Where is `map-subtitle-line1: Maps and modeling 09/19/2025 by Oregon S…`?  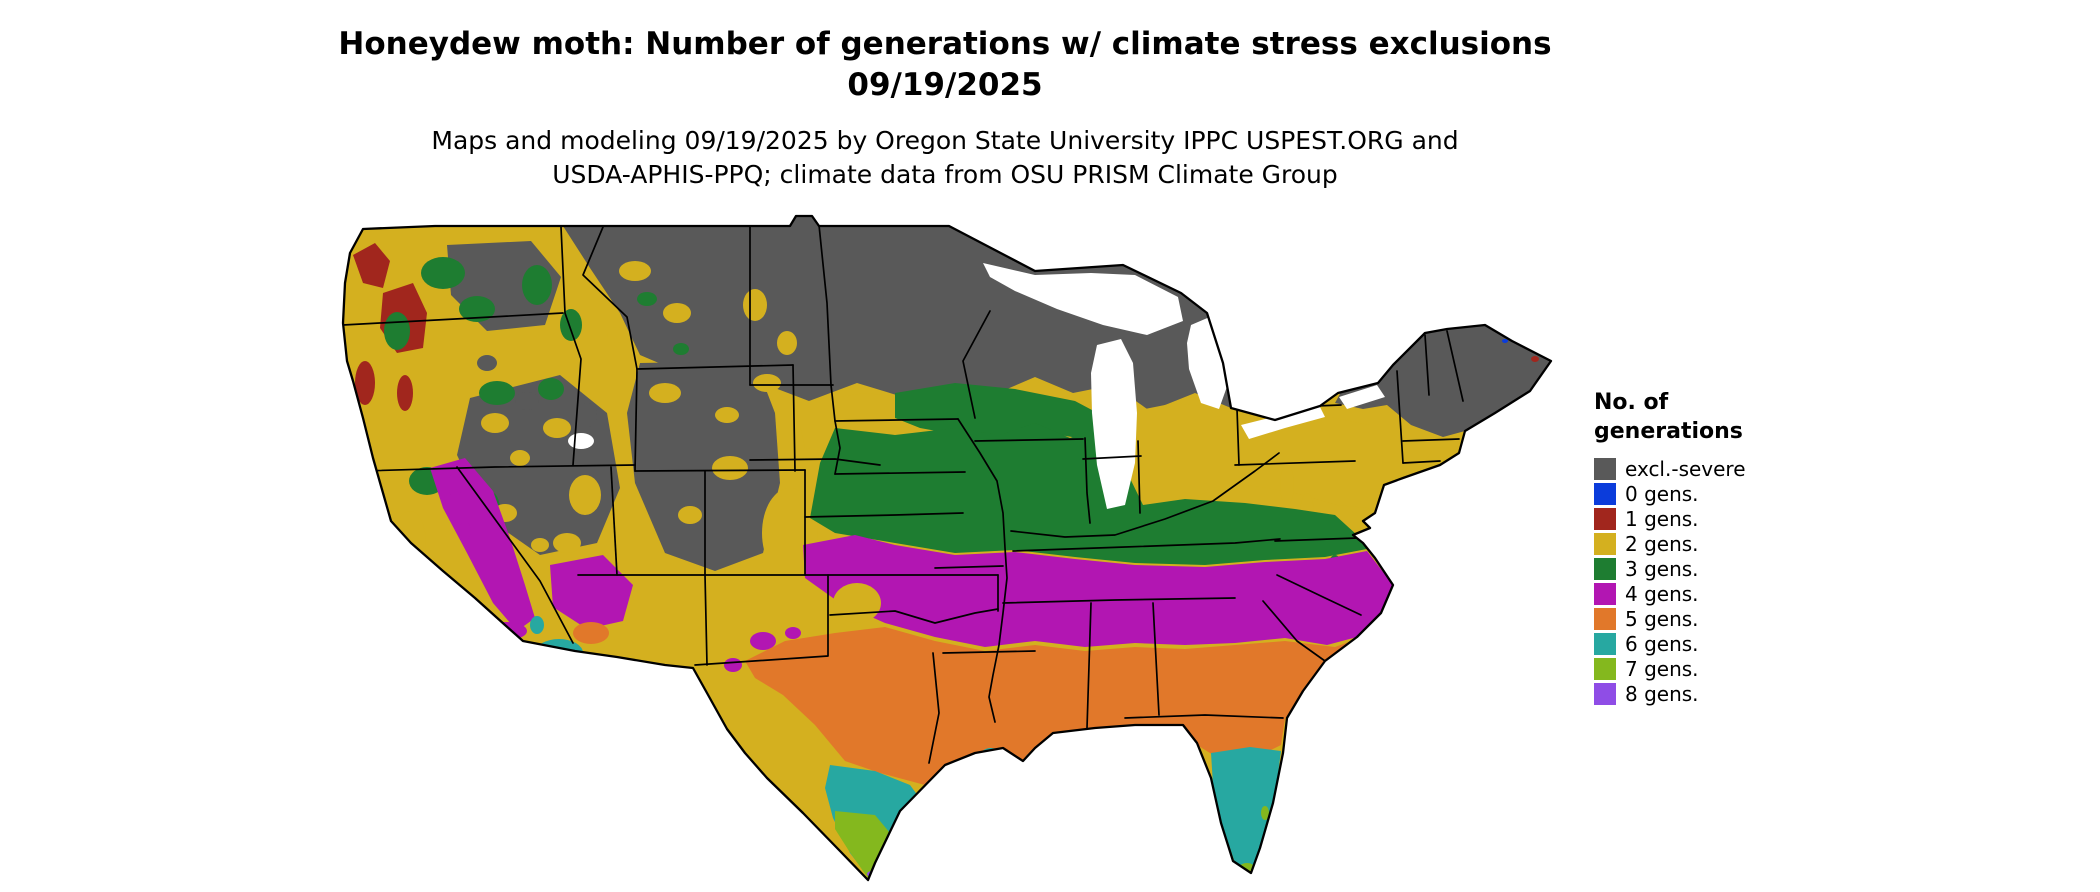 map-subtitle-line1: Maps and modeling 09/19/2025 by Oregon S… is located at coordinates (945, 140).